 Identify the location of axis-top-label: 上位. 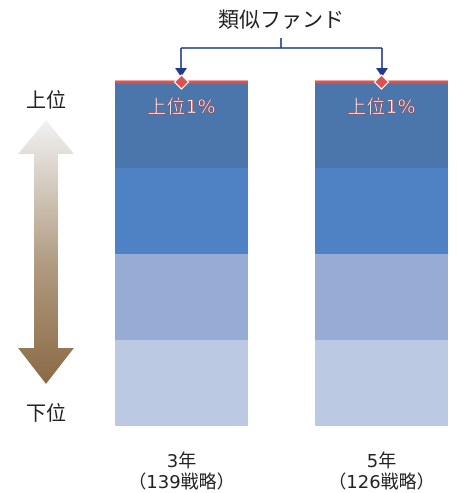
(46, 100).